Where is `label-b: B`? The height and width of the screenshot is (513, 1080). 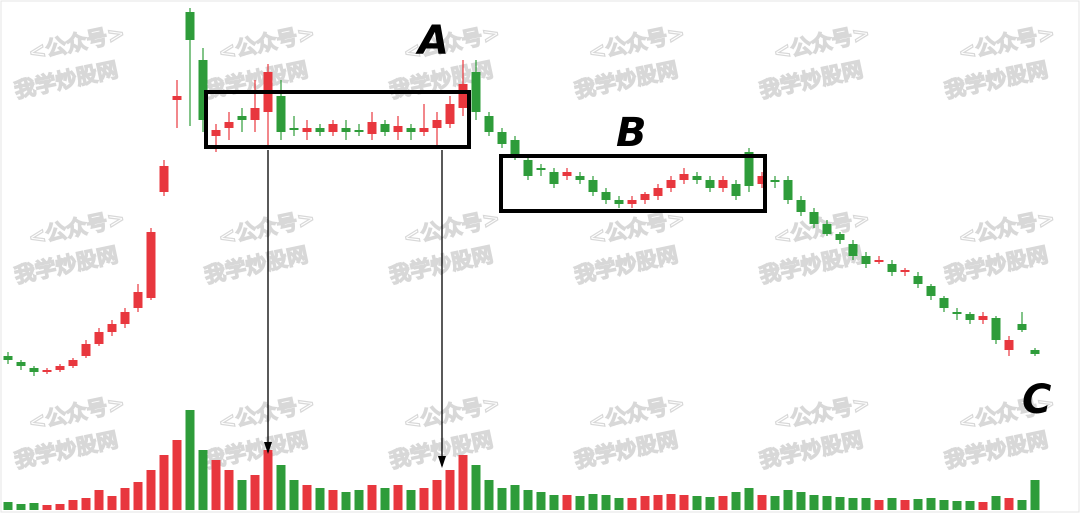
label-b: B is located at coordinates (631, 133).